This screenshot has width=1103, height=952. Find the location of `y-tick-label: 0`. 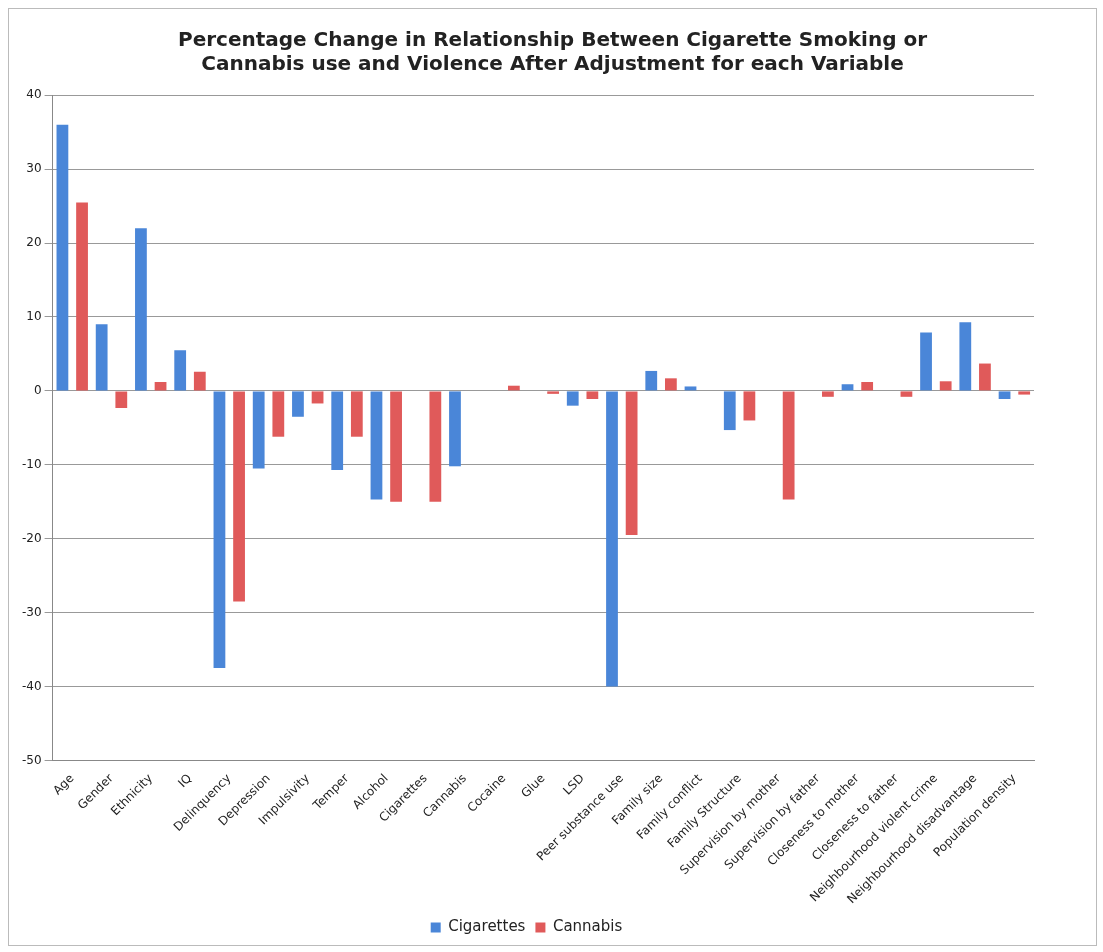

y-tick-label: 0 is located at coordinates (37, 390).